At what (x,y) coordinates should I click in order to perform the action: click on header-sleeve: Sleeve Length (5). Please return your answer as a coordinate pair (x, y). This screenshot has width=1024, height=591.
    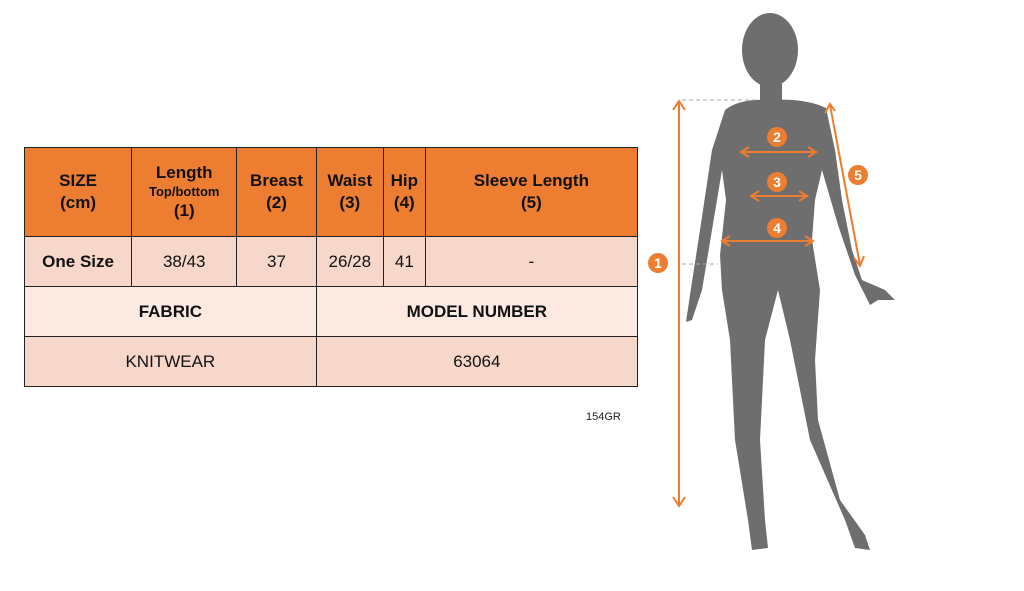
    Looking at the image, I should click on (531, 192).